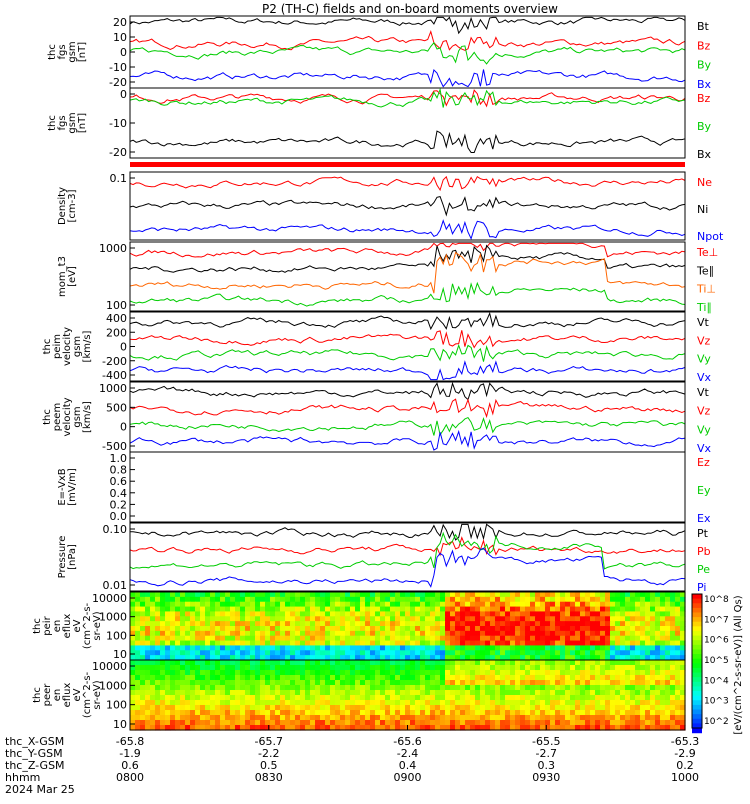  Describe the element at coordinates (547, 765) in the screenshot. I see `axis-value: 0.3` at that location.